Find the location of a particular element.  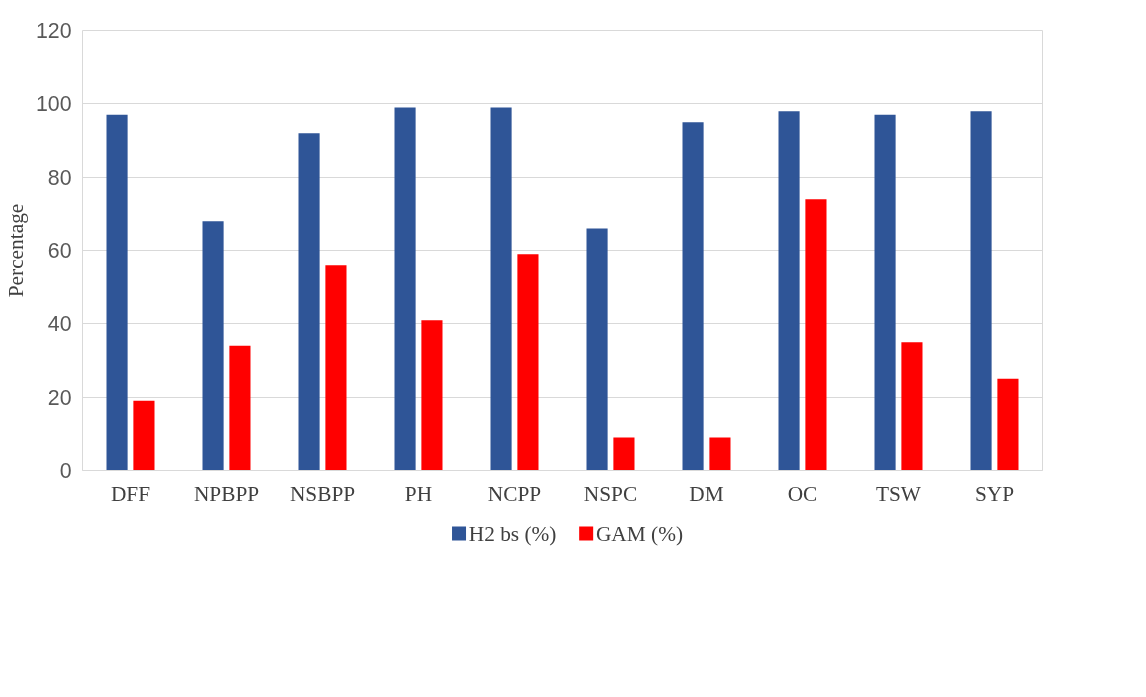

x-tick-label: PH is located at coordinates (418, 493).